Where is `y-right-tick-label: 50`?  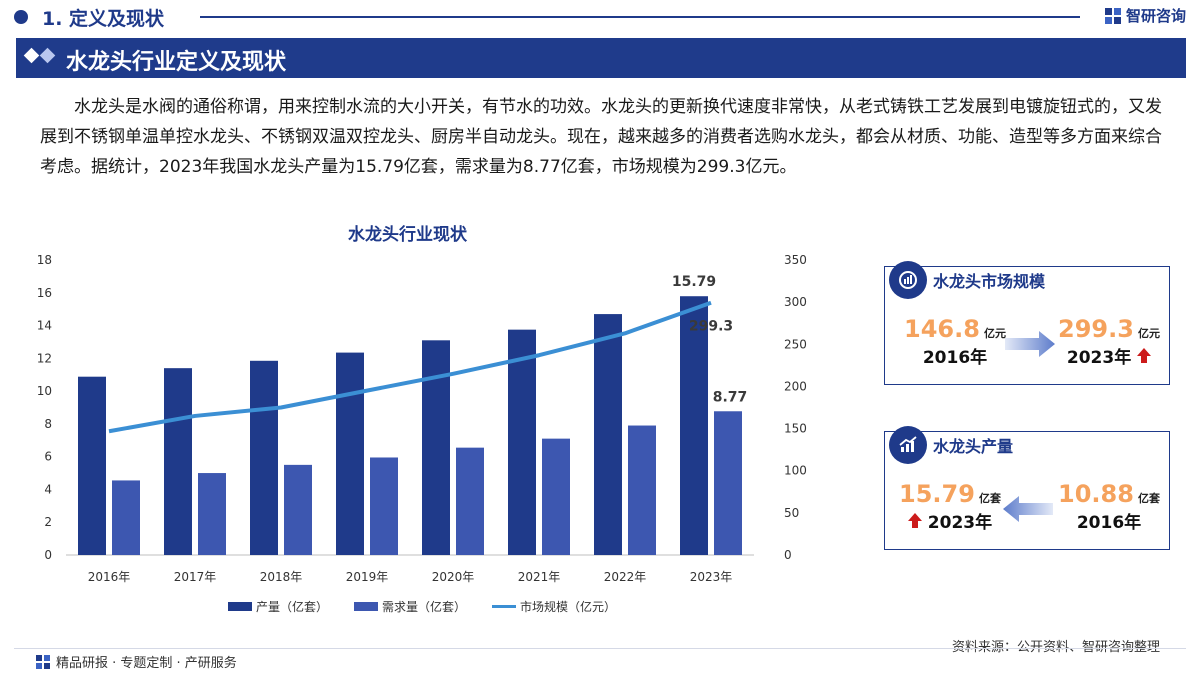
y-right-tick-label: 50 is located at coordinates (791, 513).